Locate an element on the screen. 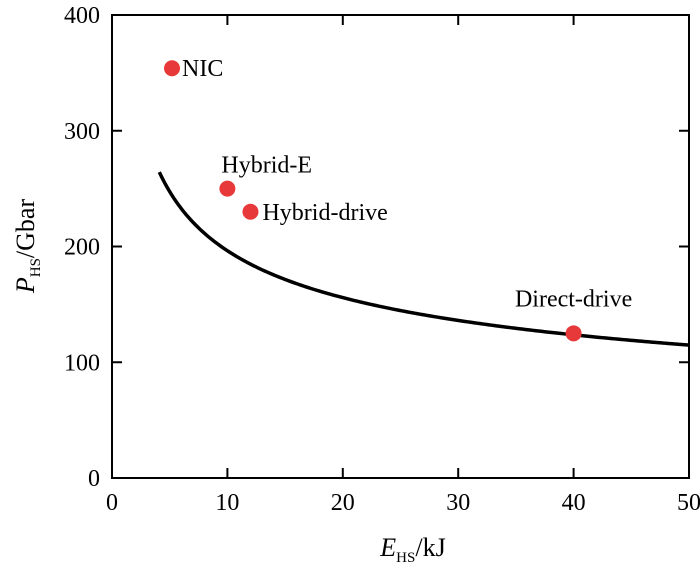 The image size is (700, 573). point-label: NIC is located at coordinates (202, 69).